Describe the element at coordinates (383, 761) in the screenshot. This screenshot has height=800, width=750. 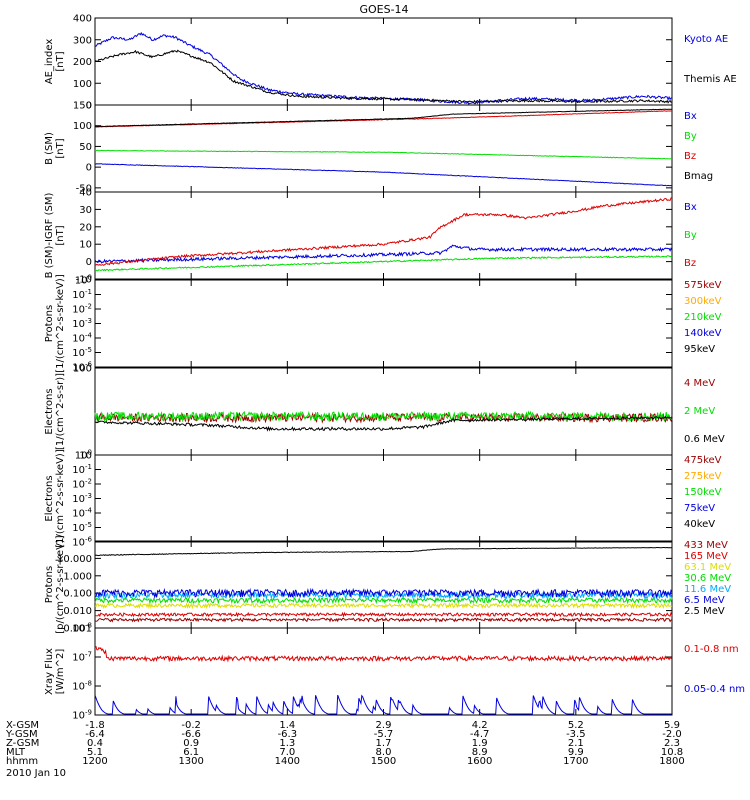
I see `ephemeris-value: 1500` at that location.